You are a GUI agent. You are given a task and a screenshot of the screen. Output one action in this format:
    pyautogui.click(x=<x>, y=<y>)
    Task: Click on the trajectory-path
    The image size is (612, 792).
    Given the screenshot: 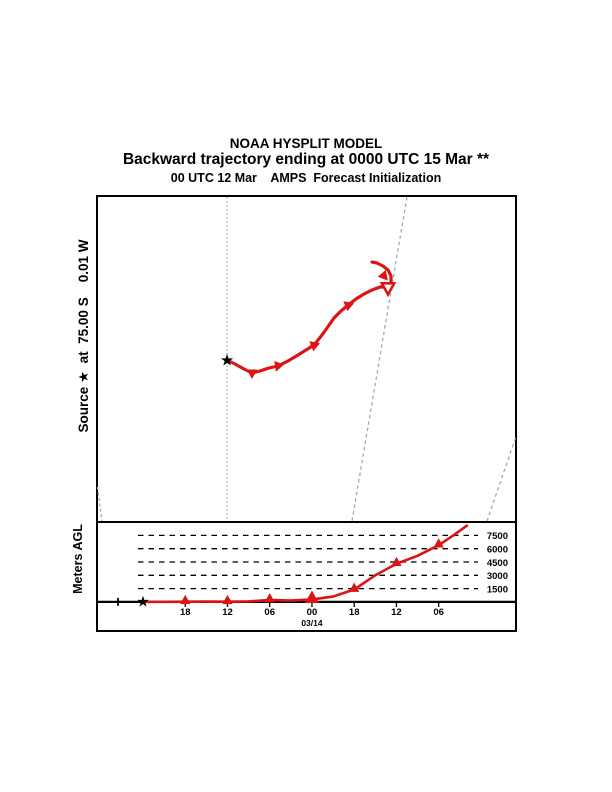 What is the action you would take?
    pyautogui.click(x=309, y=317)
    